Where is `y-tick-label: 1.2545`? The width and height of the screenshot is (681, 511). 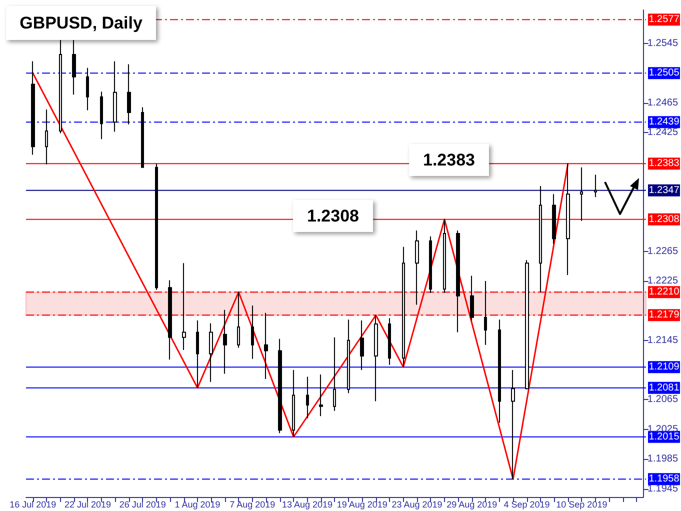
y-tick-label: 1.2545 is located at coordinates (662, 43).